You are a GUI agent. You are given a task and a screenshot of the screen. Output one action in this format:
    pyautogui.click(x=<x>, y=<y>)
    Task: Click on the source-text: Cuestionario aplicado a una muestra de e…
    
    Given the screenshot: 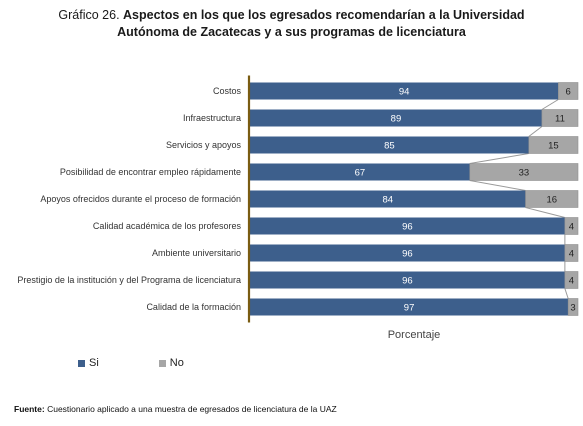 What is the action you would take?
    pyautogui.click(x=192, y=409)
    